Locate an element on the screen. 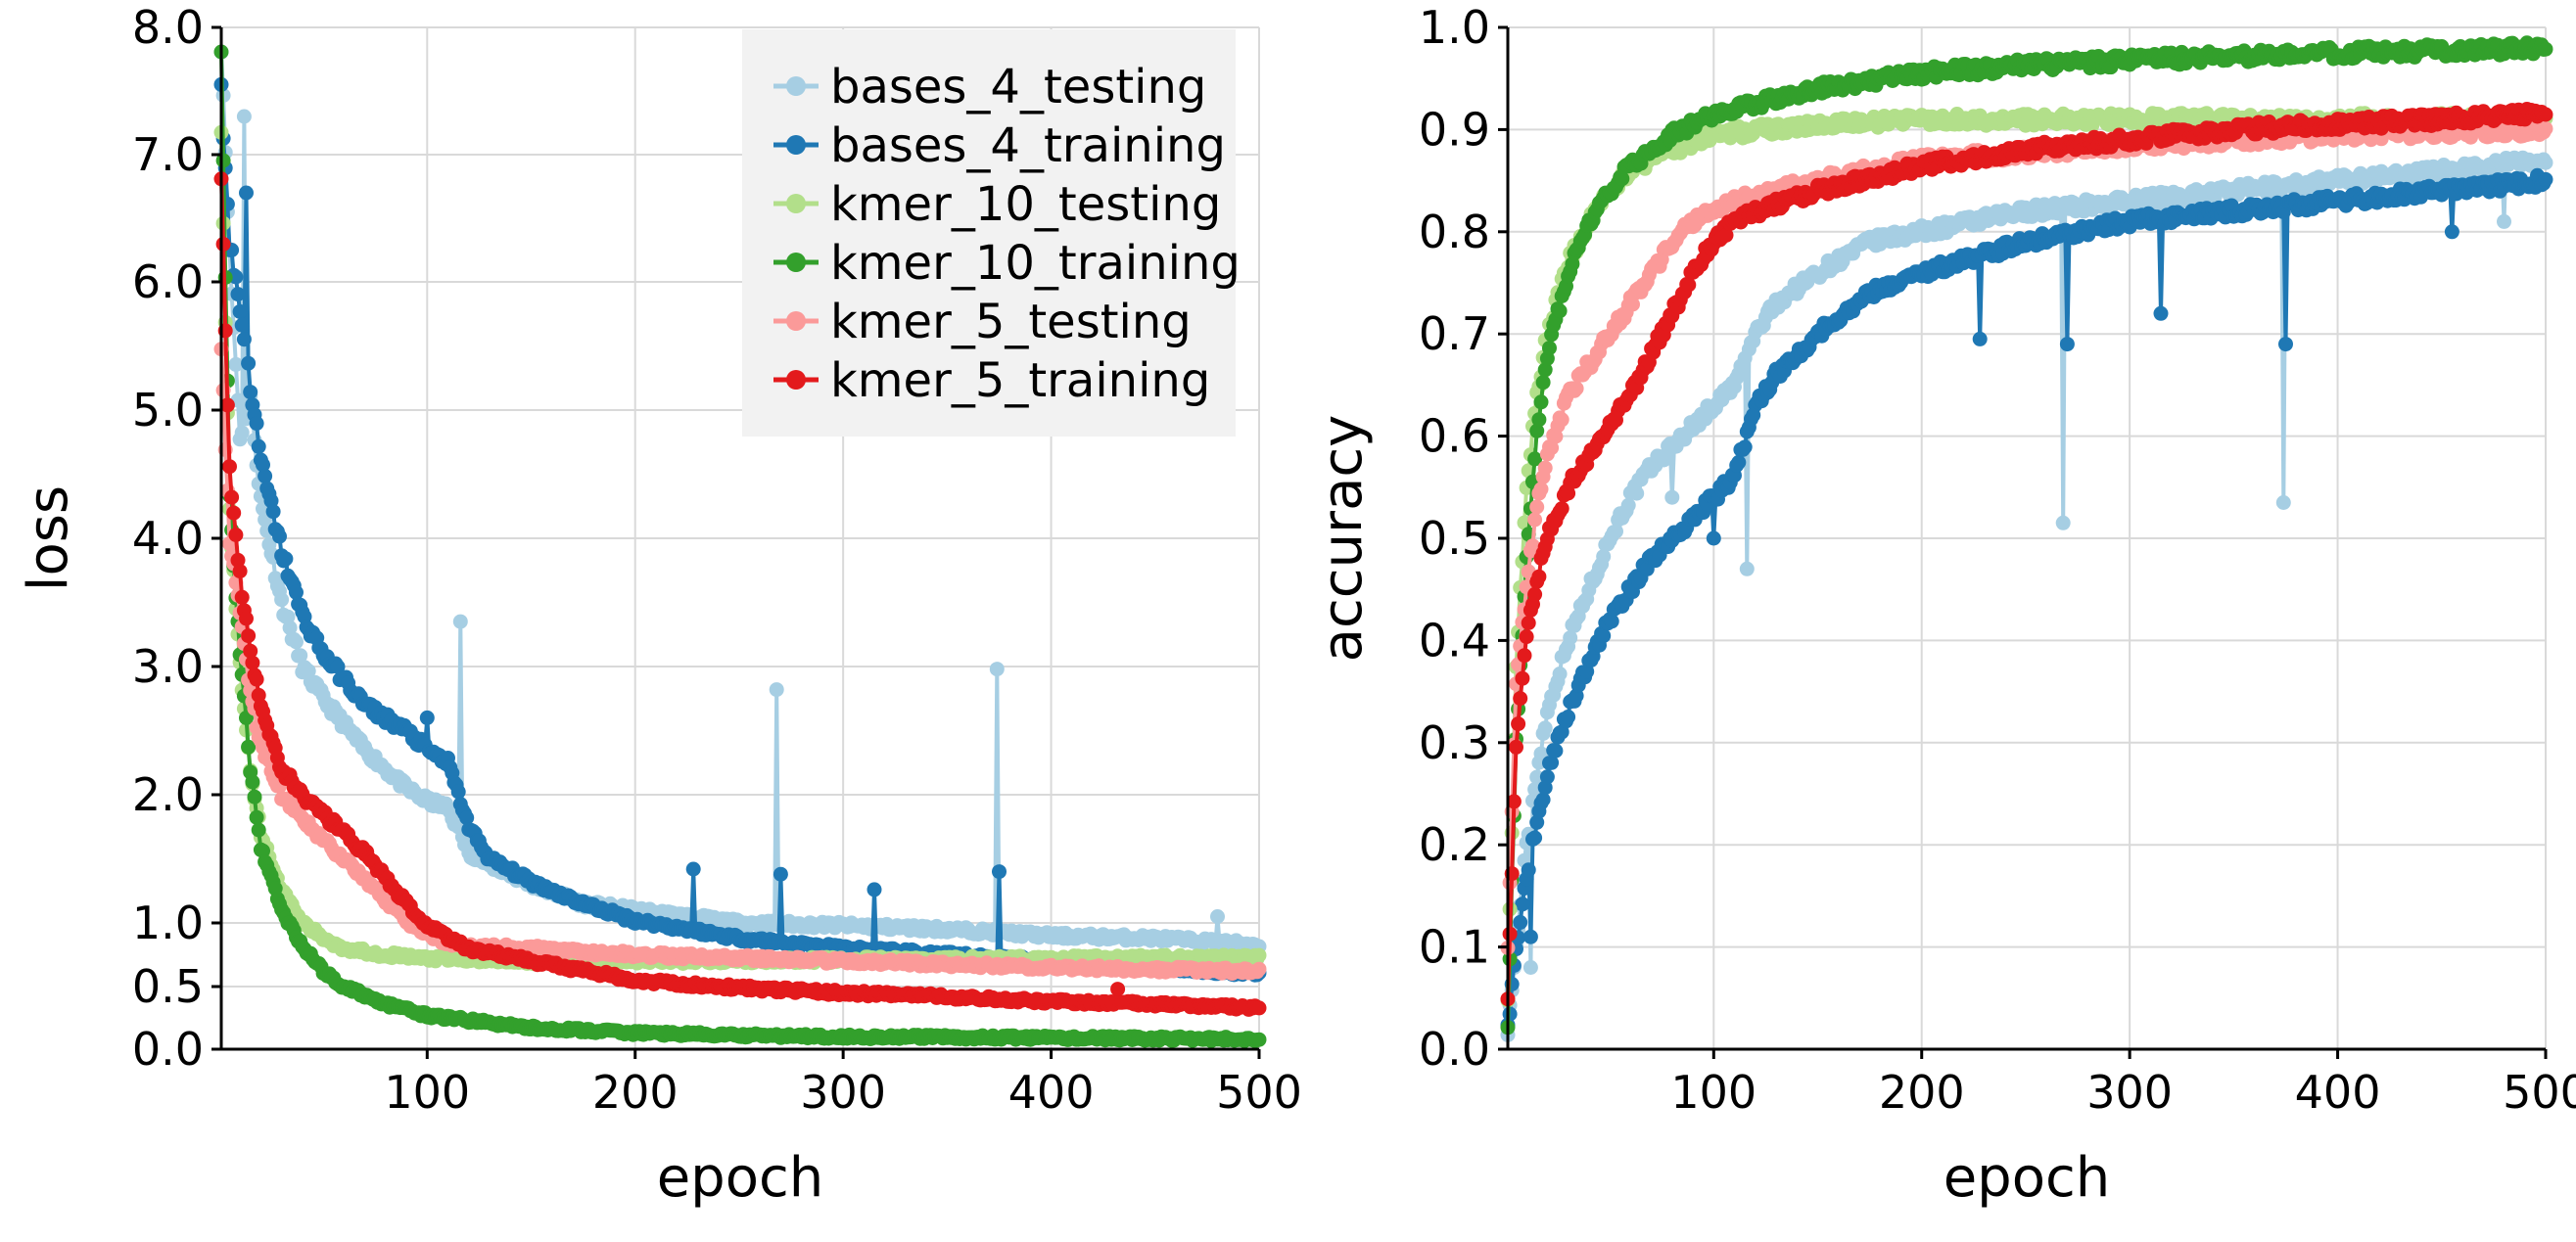  legend-item: bases_4_training is located at coordinates (999, 145).